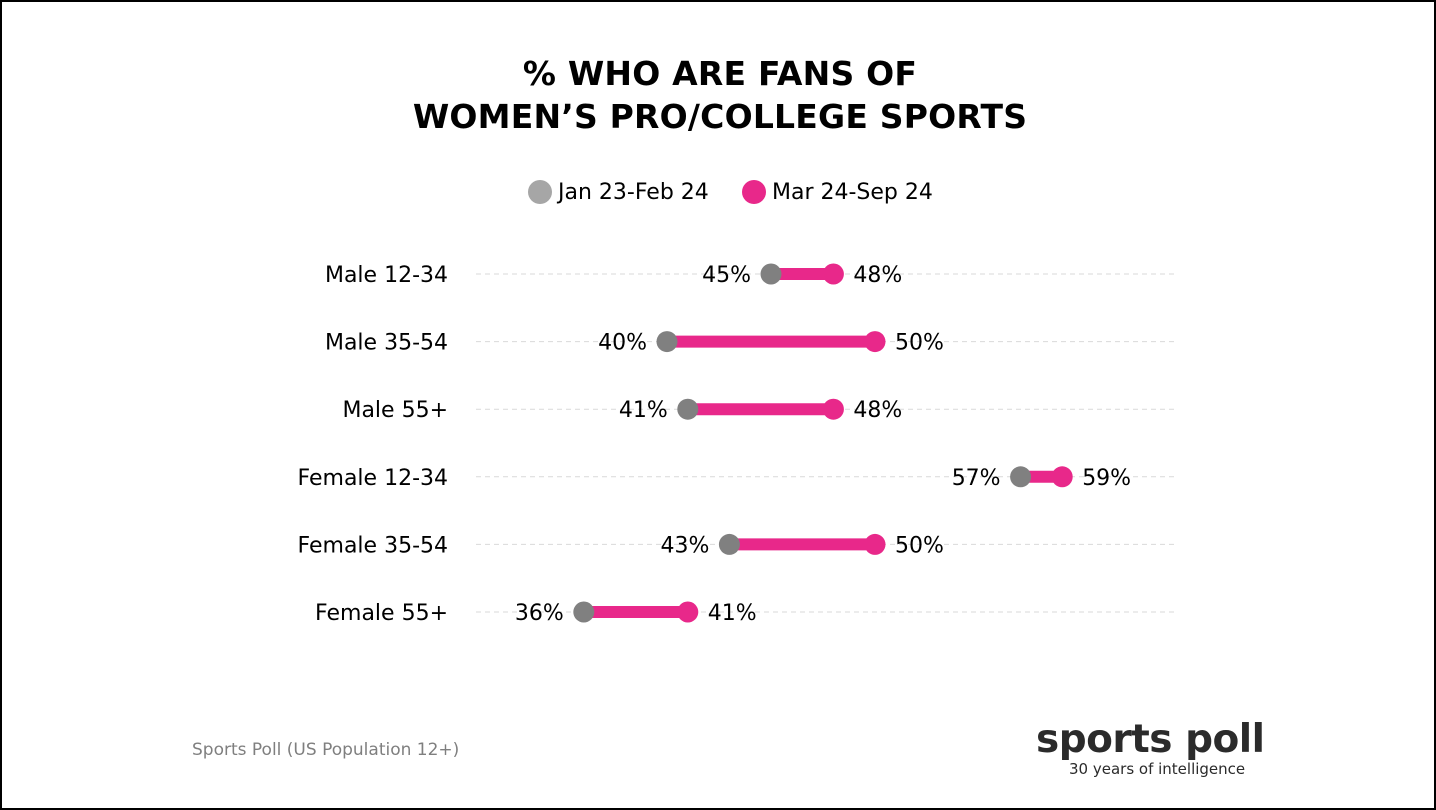 The image size is (1436, 810). I want to click on sports-poll-logo: sports poll 30 years of intelligence, so click(1151, 748).